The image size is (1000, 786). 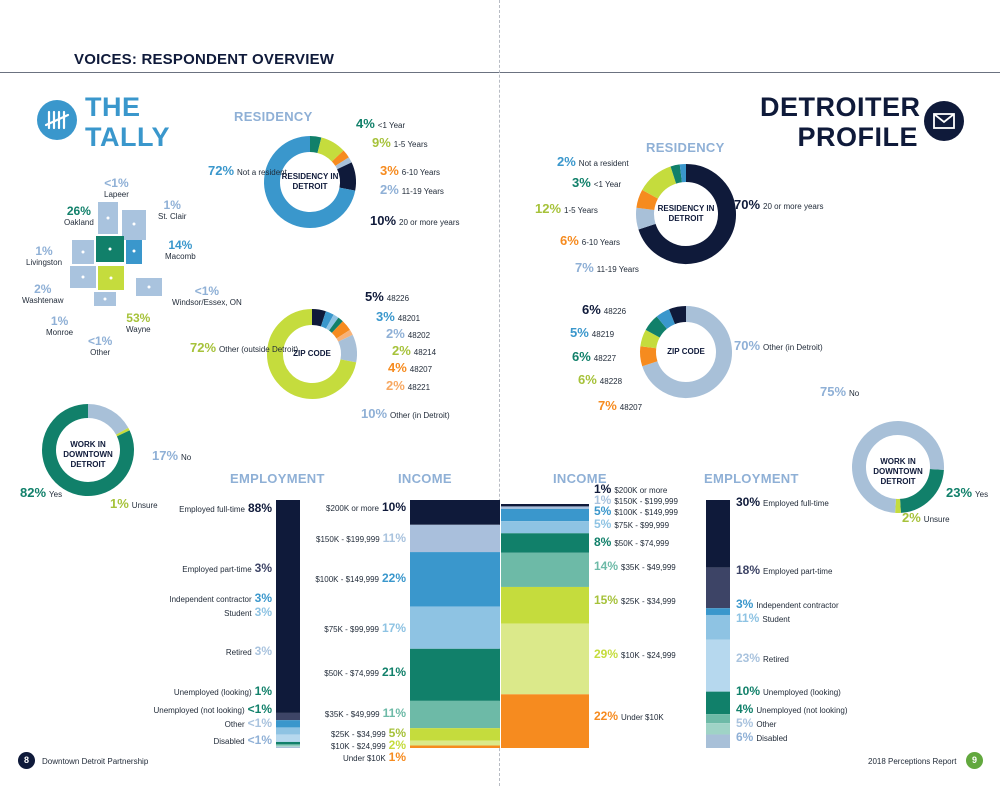 I want to click on profile-title: DETROITER PROFILE, so click(x=840, y=122).